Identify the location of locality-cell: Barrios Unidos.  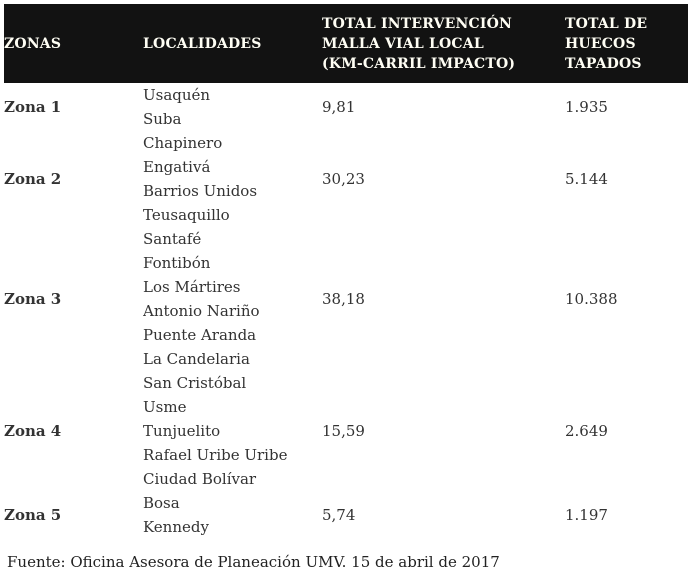
(200, 191).